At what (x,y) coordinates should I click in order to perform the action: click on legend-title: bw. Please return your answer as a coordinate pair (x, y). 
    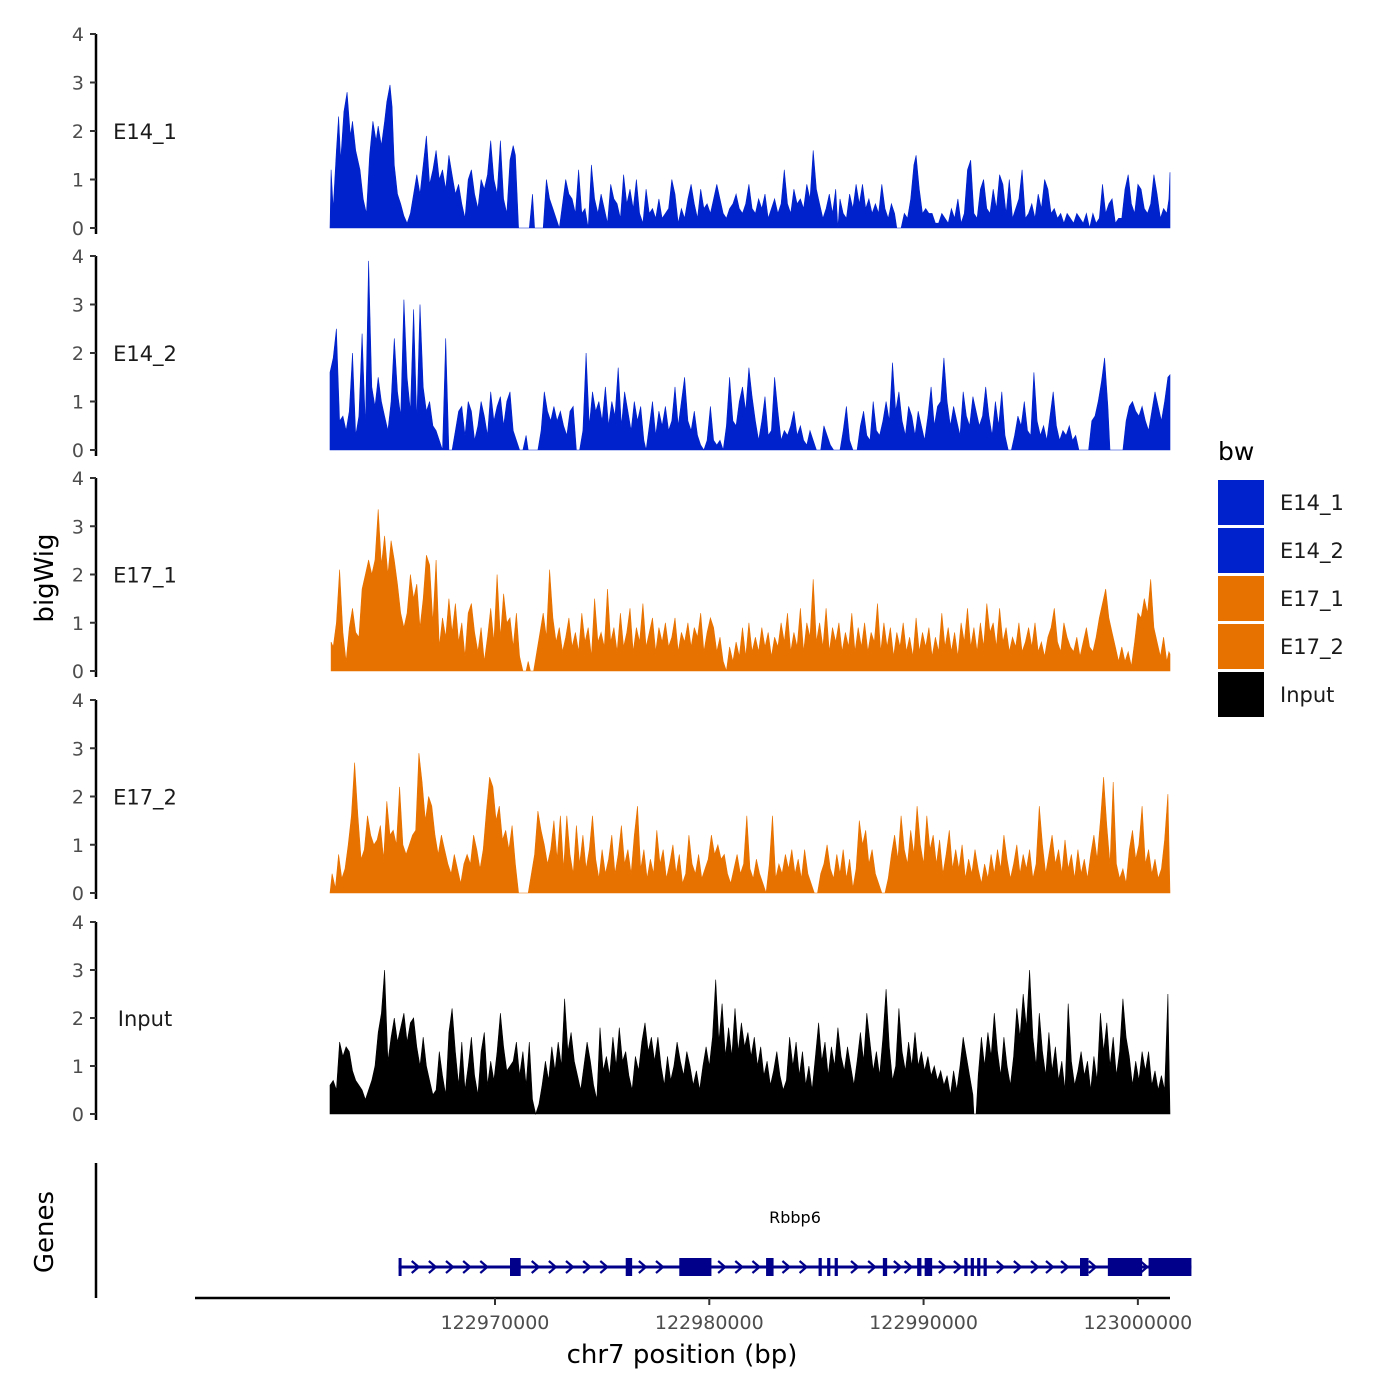
    Looking at the image, I should click on (1236, 451).